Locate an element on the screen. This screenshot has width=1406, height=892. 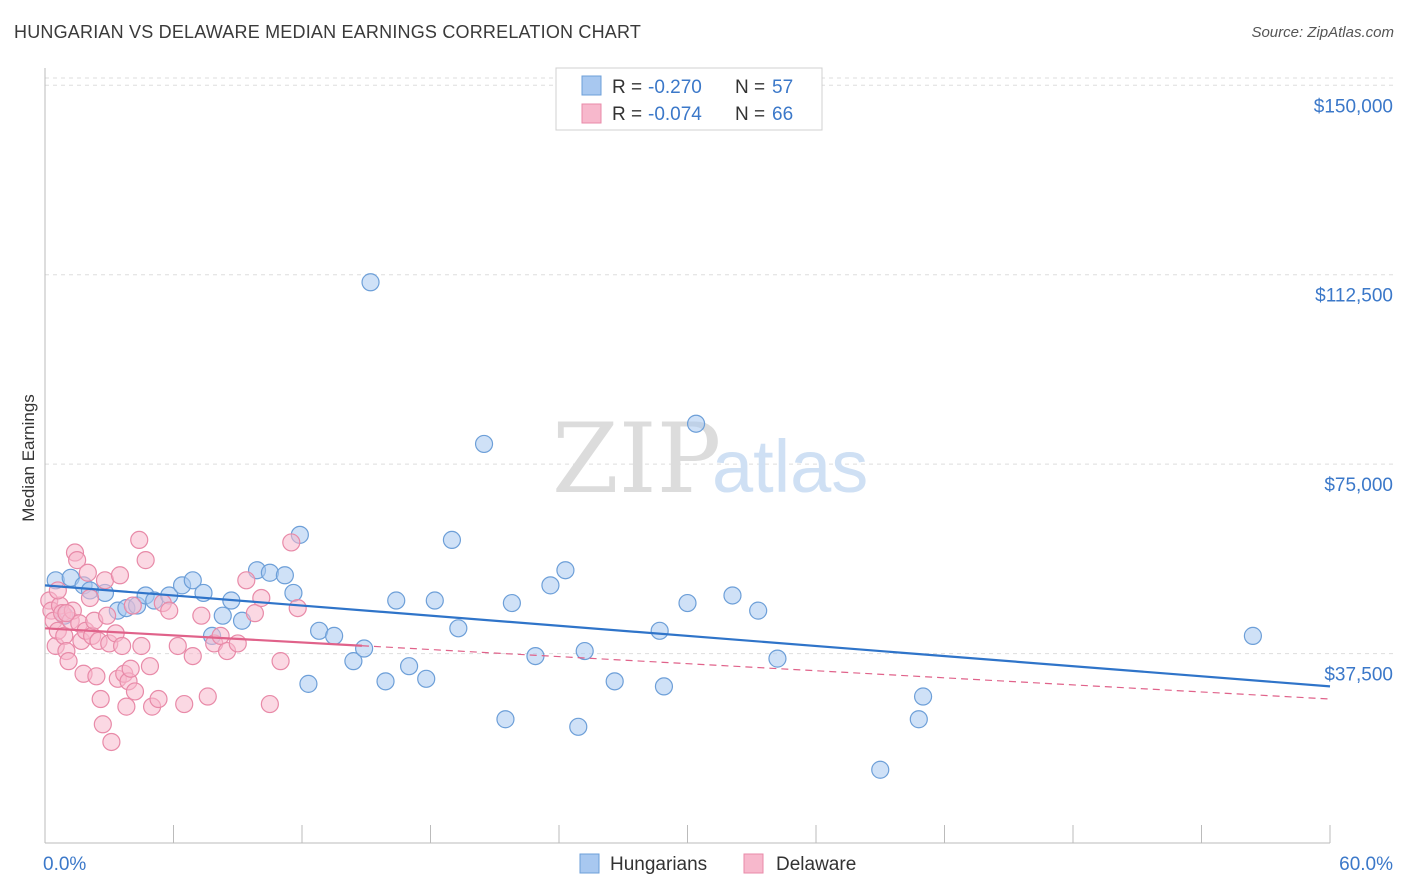
source-credit: Source: ZipAtlas.com is located at coordinates (1322, 32).